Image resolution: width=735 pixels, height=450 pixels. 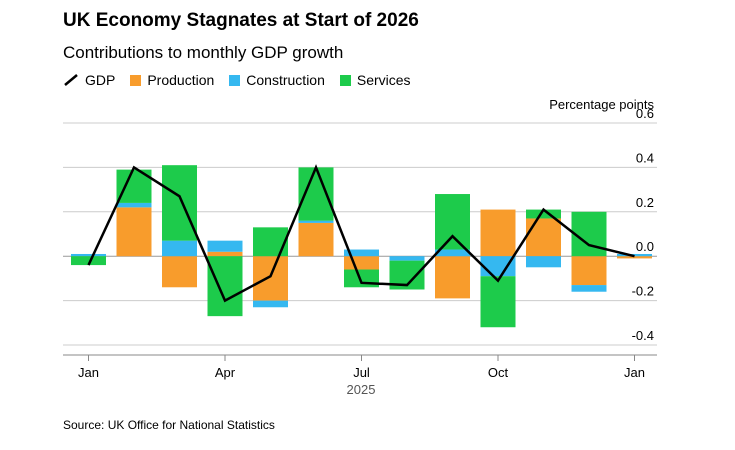 What do you see at coordinates (498, 372) in the screenshot?
I see `x-tick-label: Oct` at bounding box center [498, 372].